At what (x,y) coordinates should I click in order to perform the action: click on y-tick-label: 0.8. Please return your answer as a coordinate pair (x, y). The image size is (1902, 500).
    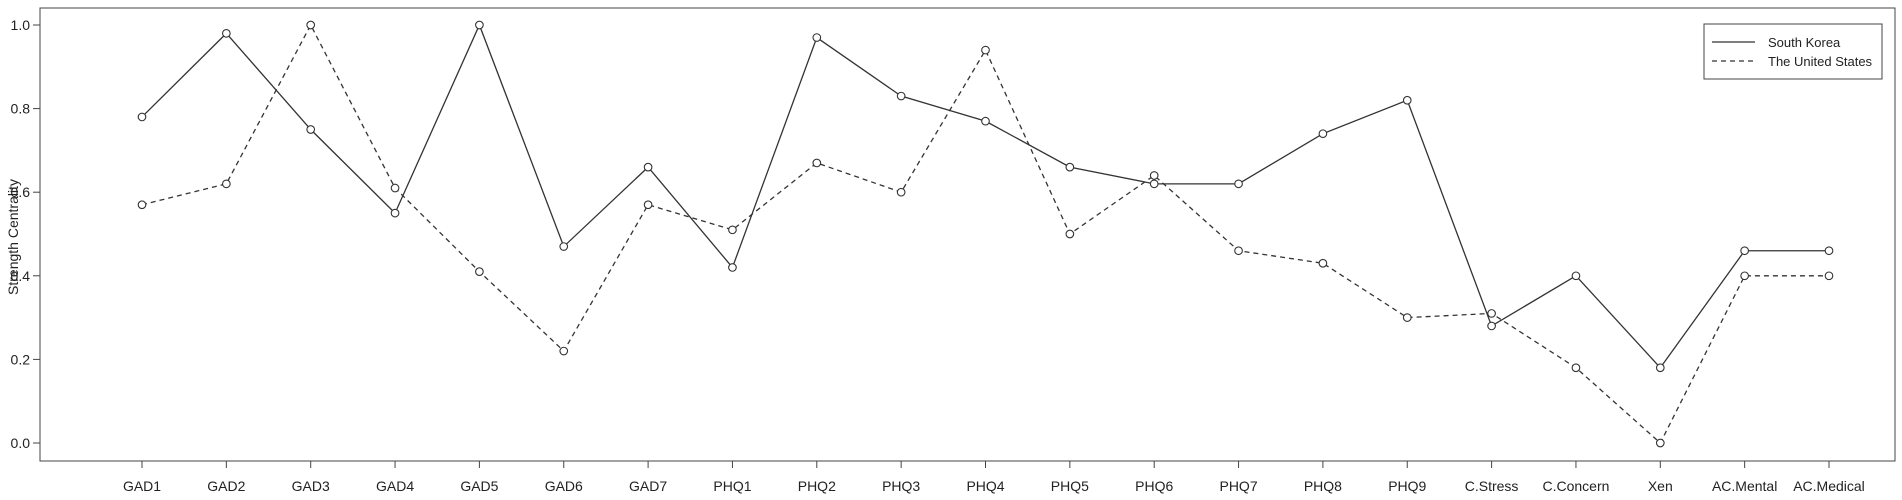
    Looking at the image, I should click on (21, 109).